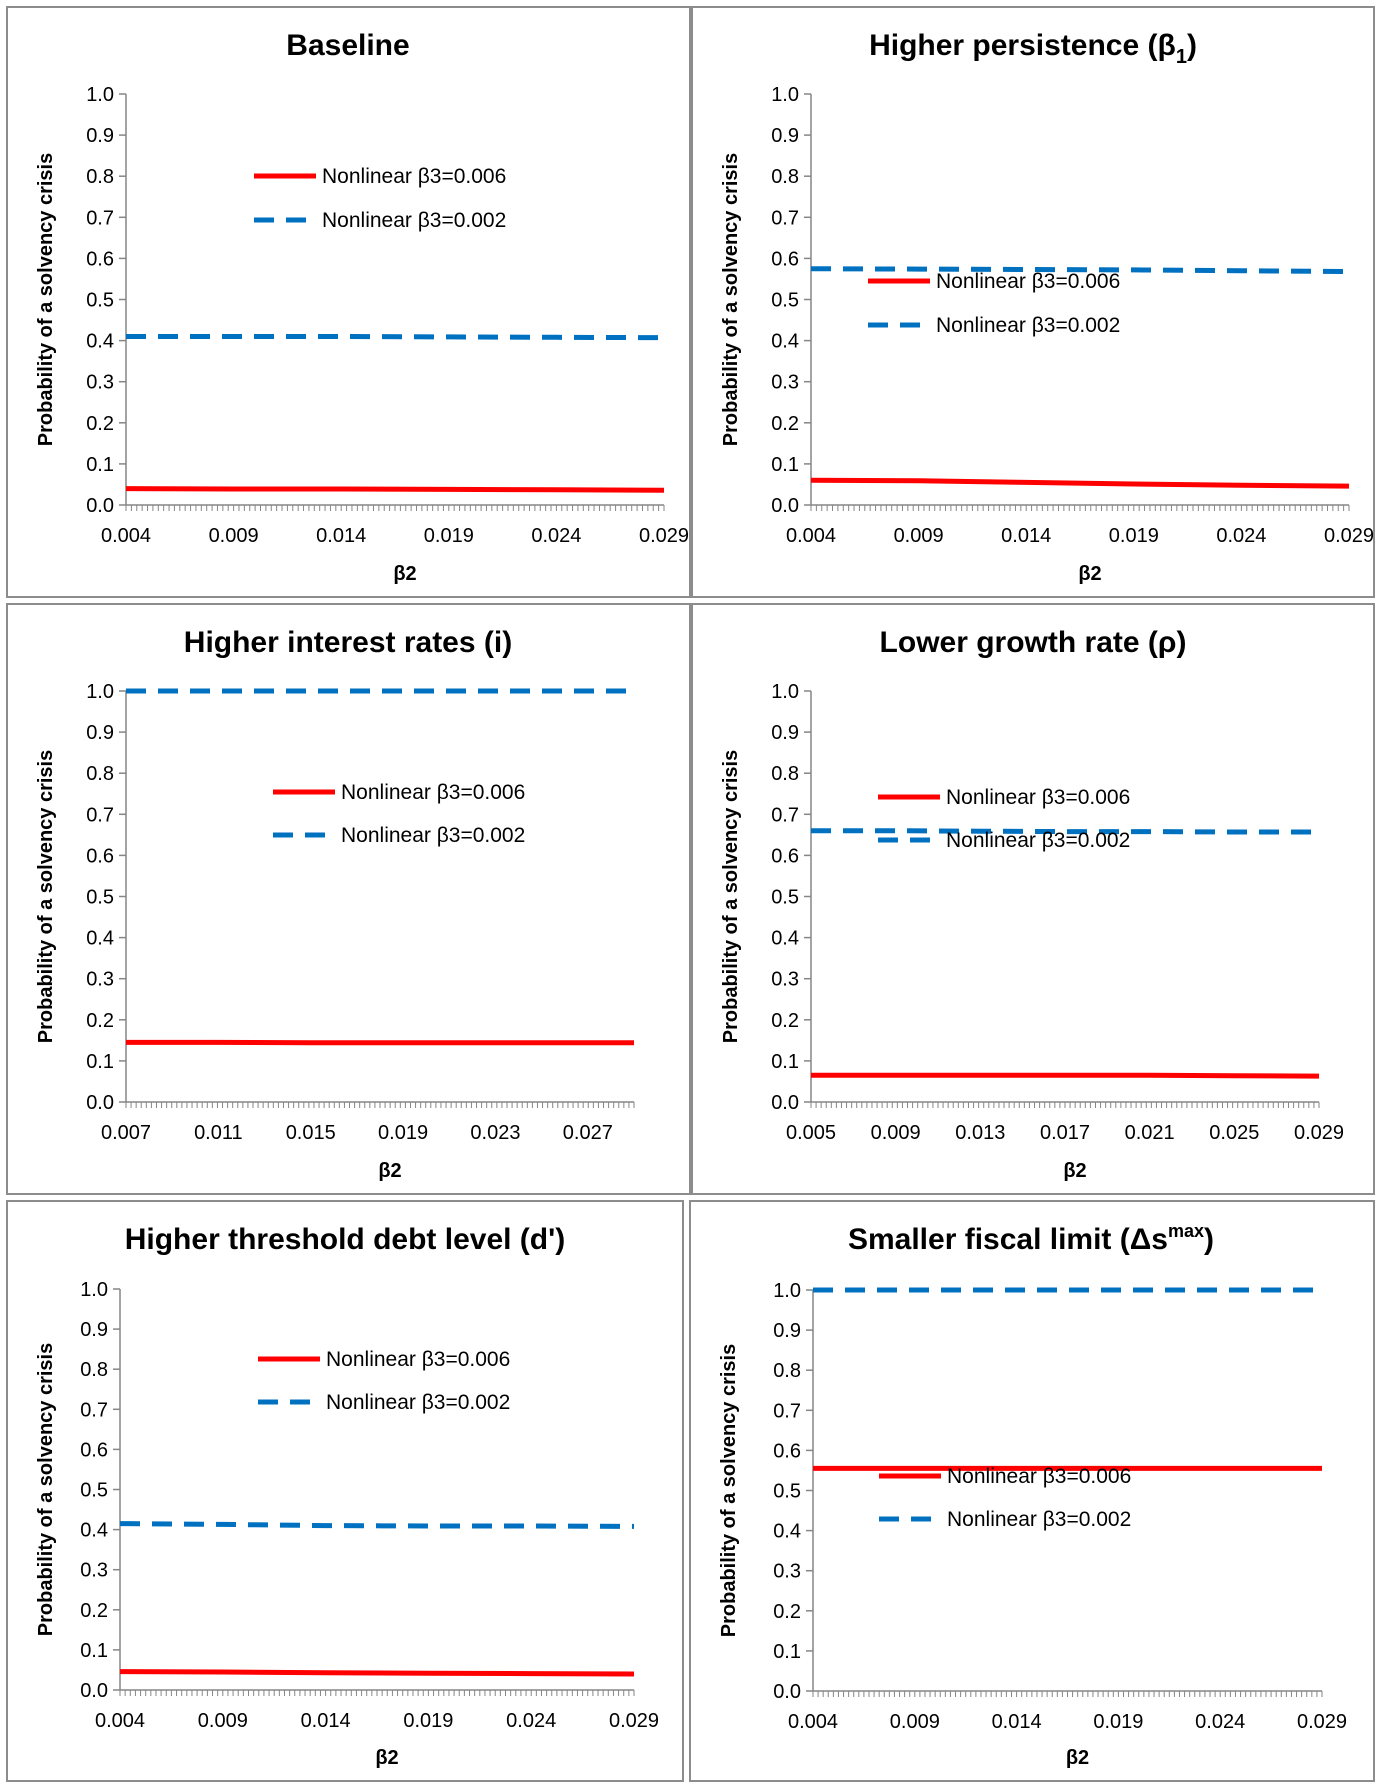 This screenshot has height=1785, width=1379. I want to click on title-end: ), so click(1209, 1239).